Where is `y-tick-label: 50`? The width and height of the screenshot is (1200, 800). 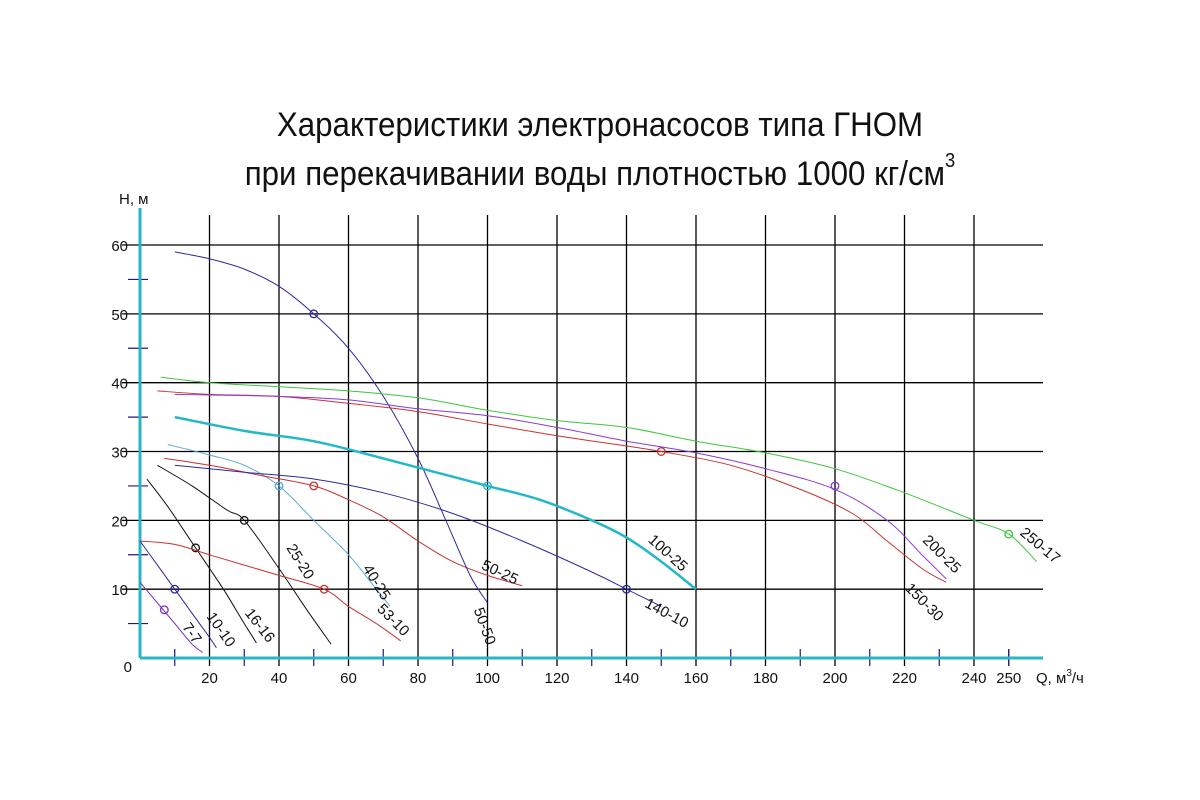
y-tick-label: 50 is located at coordinates (119, 315).